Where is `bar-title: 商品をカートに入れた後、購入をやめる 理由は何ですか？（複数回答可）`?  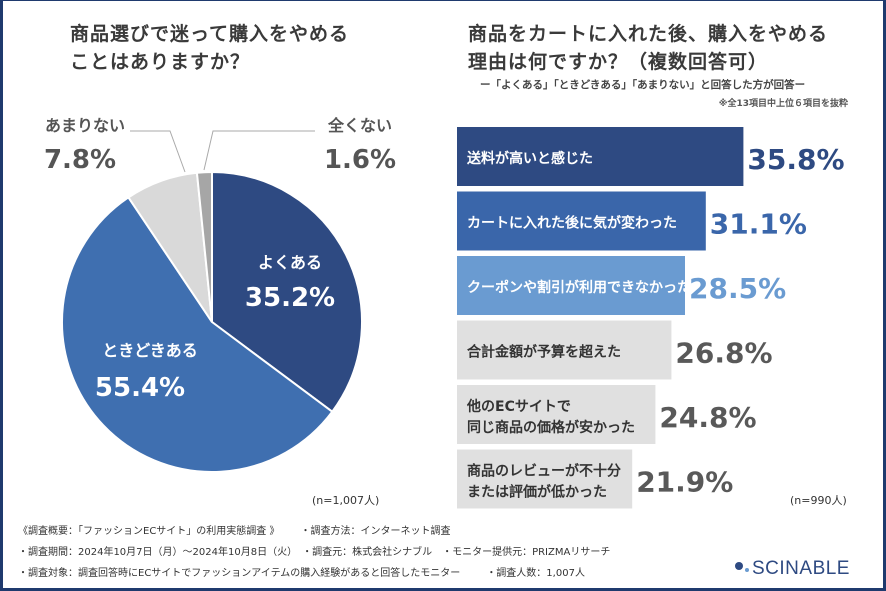
bar-title: 商品をカートに入れた後、購入をやめる 理由は何ですか？（複数回答可） is located at coordinates (648, 48).